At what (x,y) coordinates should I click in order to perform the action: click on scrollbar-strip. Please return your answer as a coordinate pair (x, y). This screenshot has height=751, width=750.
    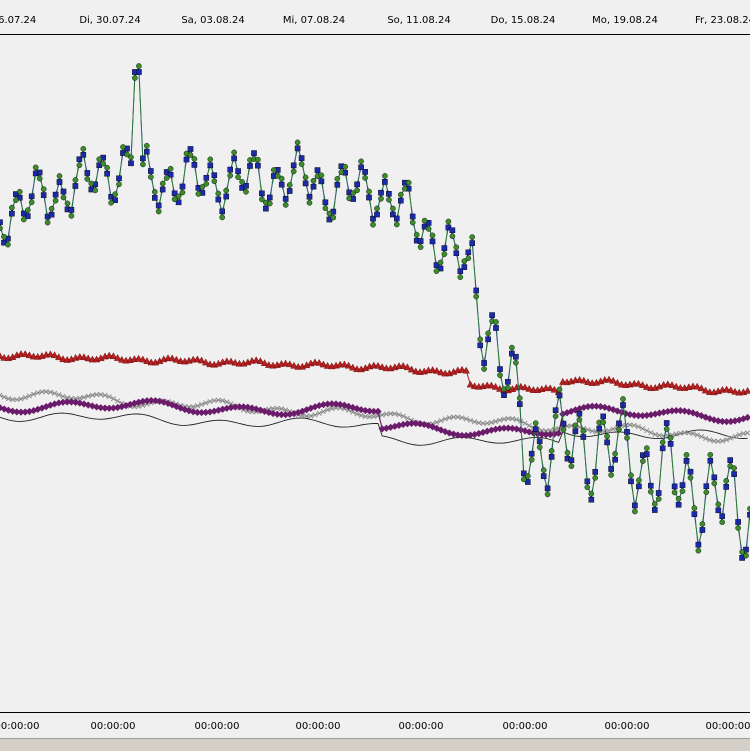
    Looking at the image, I should click on (375, 744).